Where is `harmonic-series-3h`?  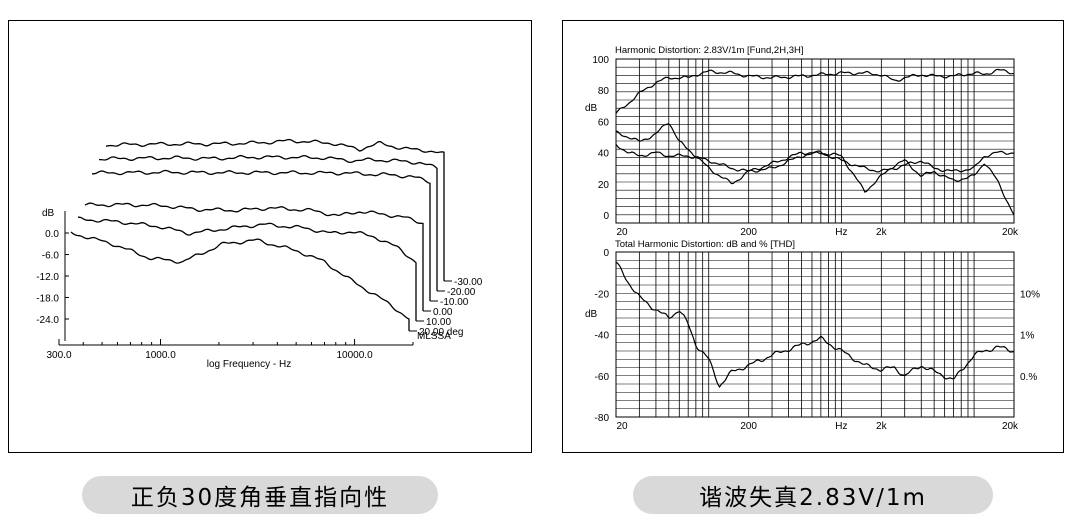 harmonic-series-3h is located at coordinates (815, 179).